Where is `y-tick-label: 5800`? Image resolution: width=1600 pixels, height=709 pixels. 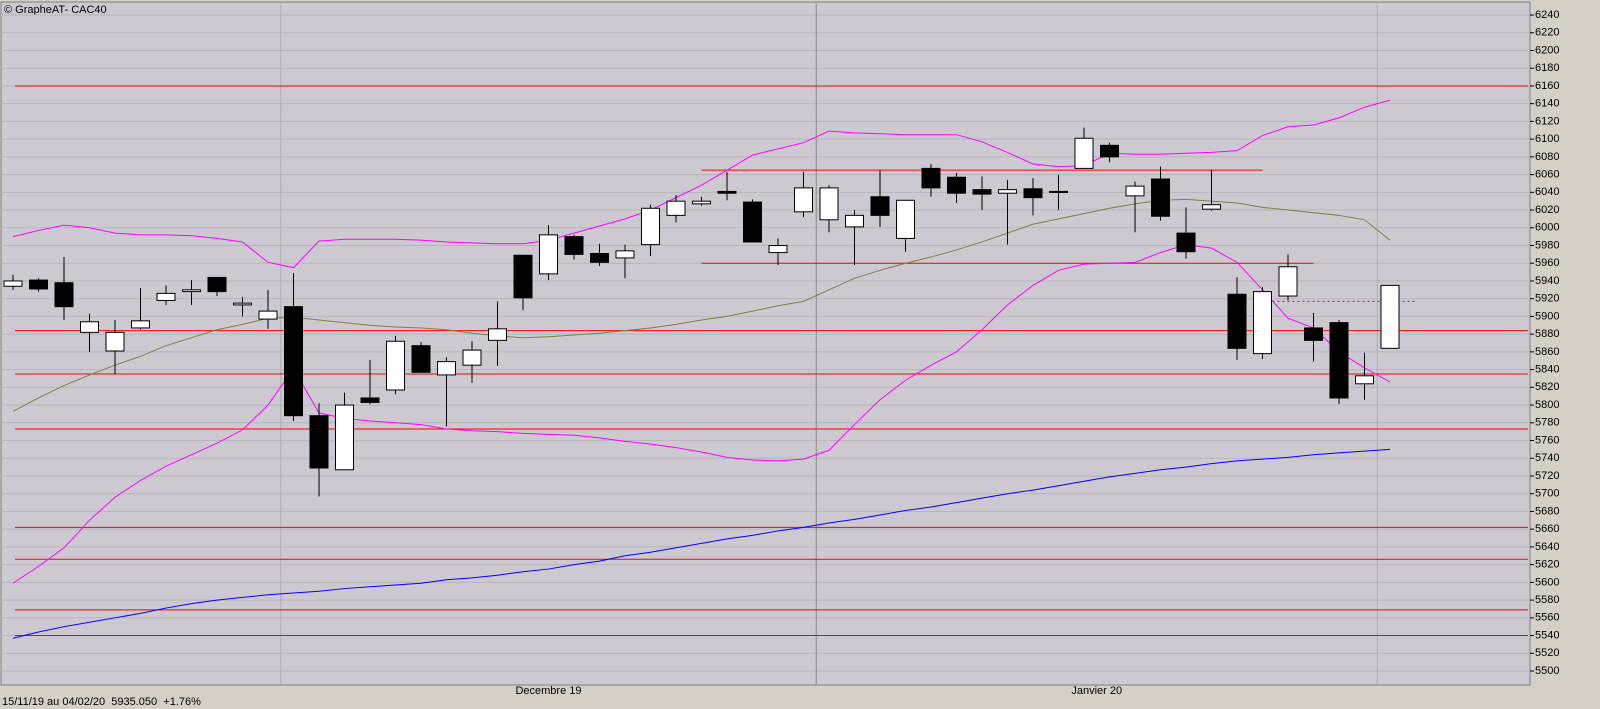 y-tick-label: 5800 is located at coordinates (1547, 405).